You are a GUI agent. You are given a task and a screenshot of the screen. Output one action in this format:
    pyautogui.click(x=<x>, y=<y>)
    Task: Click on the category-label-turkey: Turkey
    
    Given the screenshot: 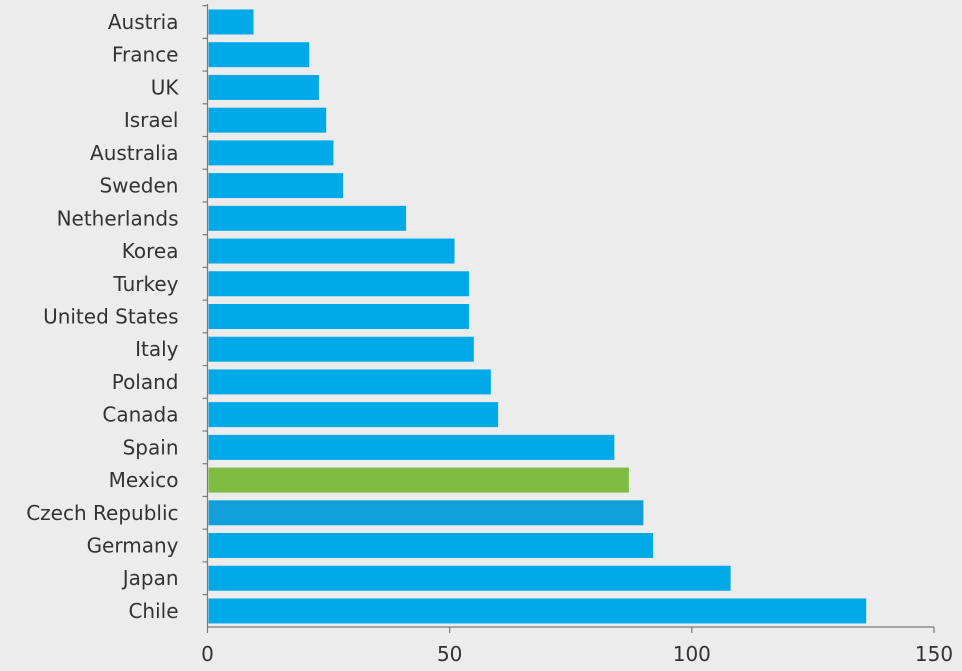 What is the action you would take?
    pyautogui.click(x=145, y=284)
    